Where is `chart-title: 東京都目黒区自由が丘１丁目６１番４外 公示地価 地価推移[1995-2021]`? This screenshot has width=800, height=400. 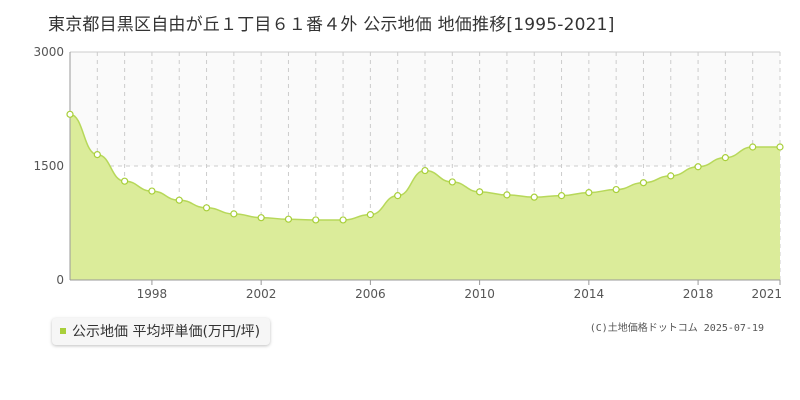
chart-title: 東京都目黒区自由が丘１丁目６１番４外 公示地価 地価推移[1995-2021] is located at coordinates (331, 25).